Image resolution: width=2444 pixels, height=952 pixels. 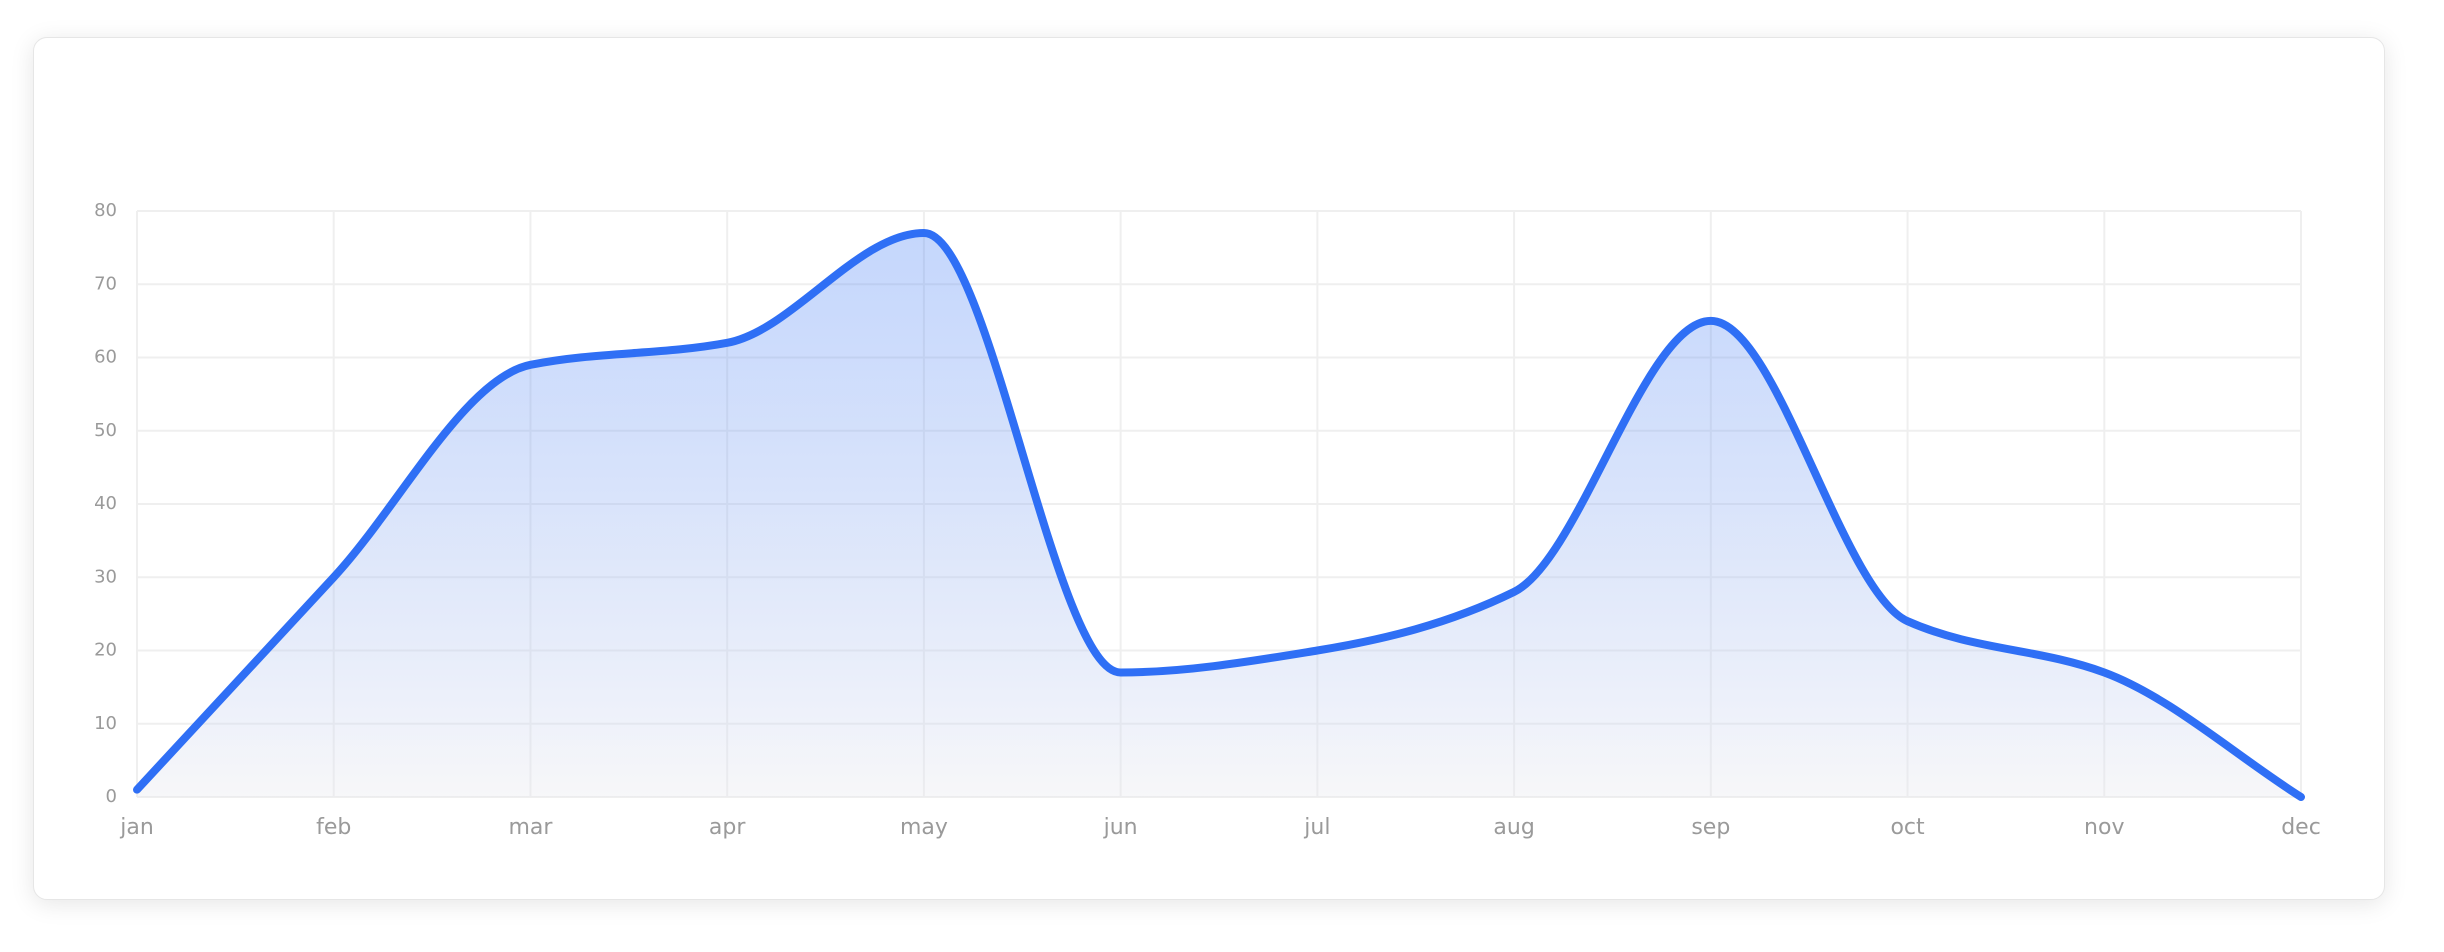 What do you see at coordinates (1513, 827) in the screenshot?
I see `x-tick-label: aug` at bounding box center [1513, 827].